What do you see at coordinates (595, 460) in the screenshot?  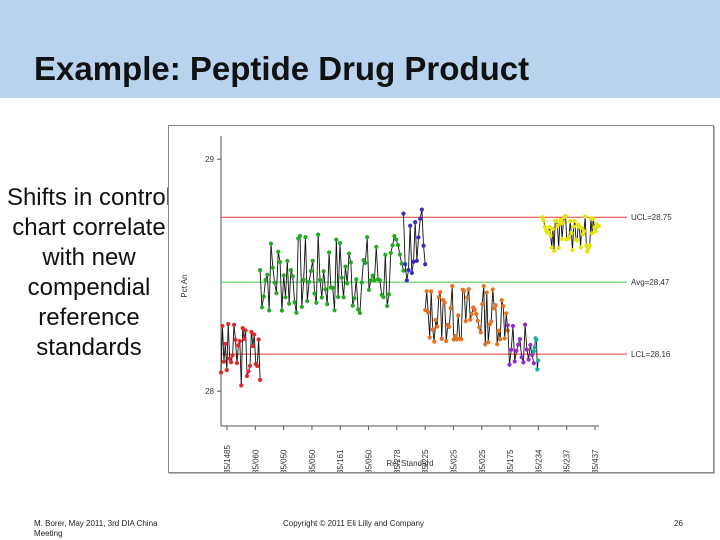 I see `x-tick-label: 35/437` at bounding box center [595, 460].